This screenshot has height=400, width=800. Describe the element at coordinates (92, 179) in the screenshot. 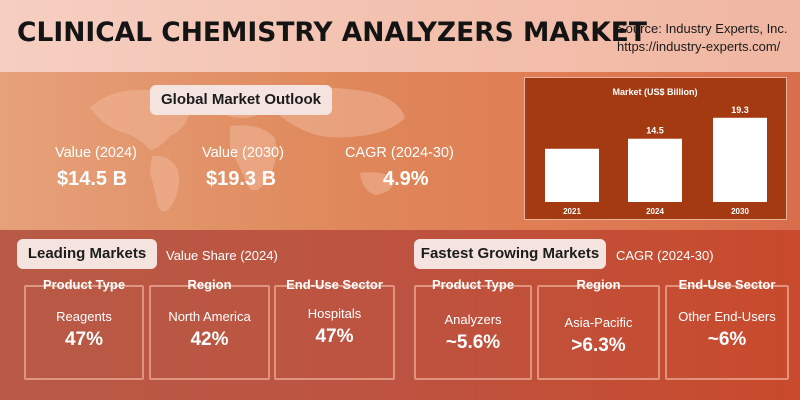

I see `stat-value-2024: $14.5 B` at that location.